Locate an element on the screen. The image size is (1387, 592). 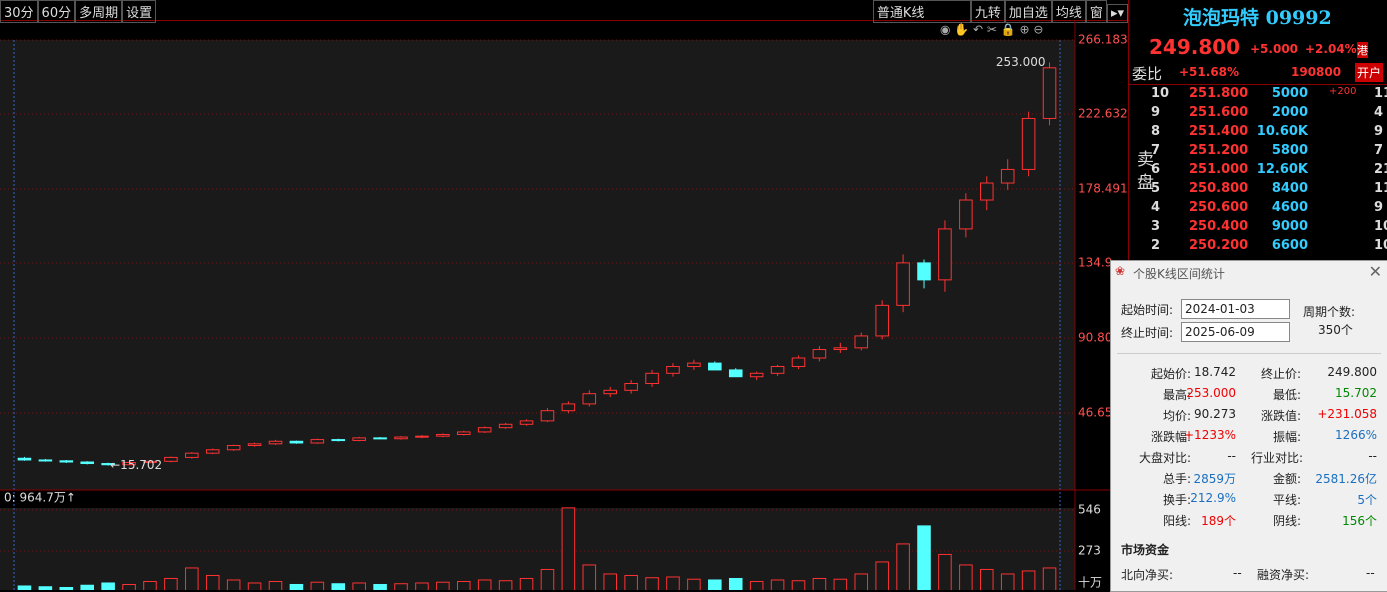
ask-price: 250.200 is located at coordinates (1219, 245).